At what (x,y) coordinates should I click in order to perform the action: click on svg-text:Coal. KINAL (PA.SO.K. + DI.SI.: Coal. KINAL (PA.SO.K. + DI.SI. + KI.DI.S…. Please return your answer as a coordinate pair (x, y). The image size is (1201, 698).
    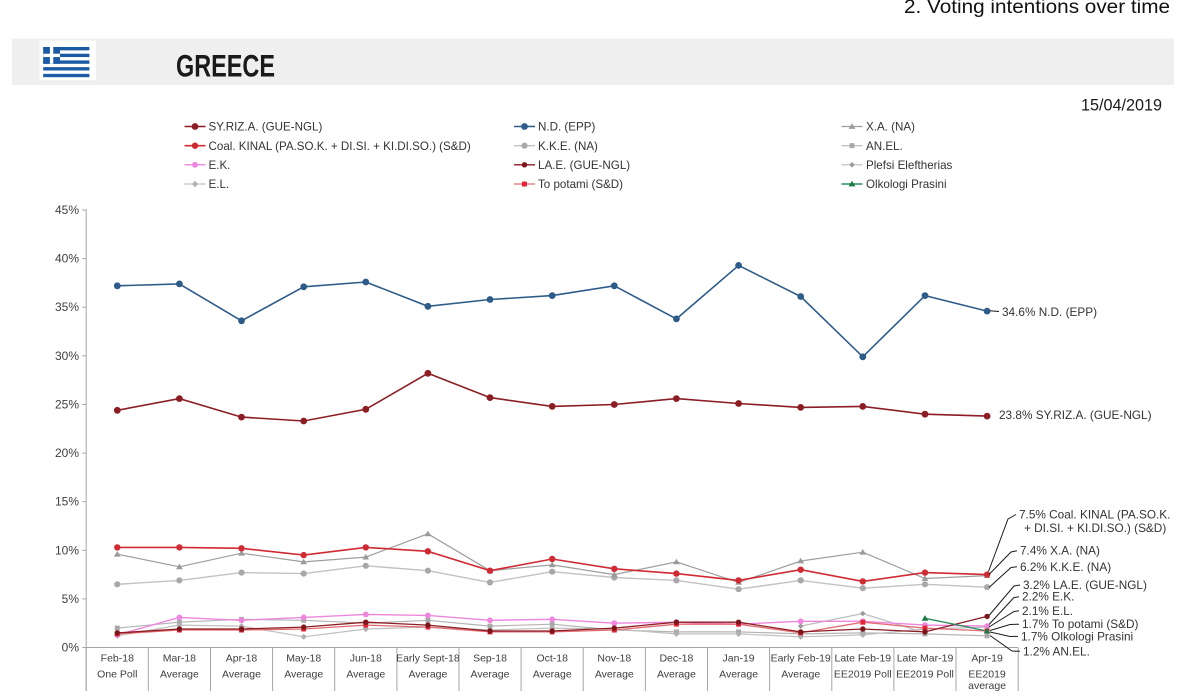
    Looking at the image, I should click on (340, 146).